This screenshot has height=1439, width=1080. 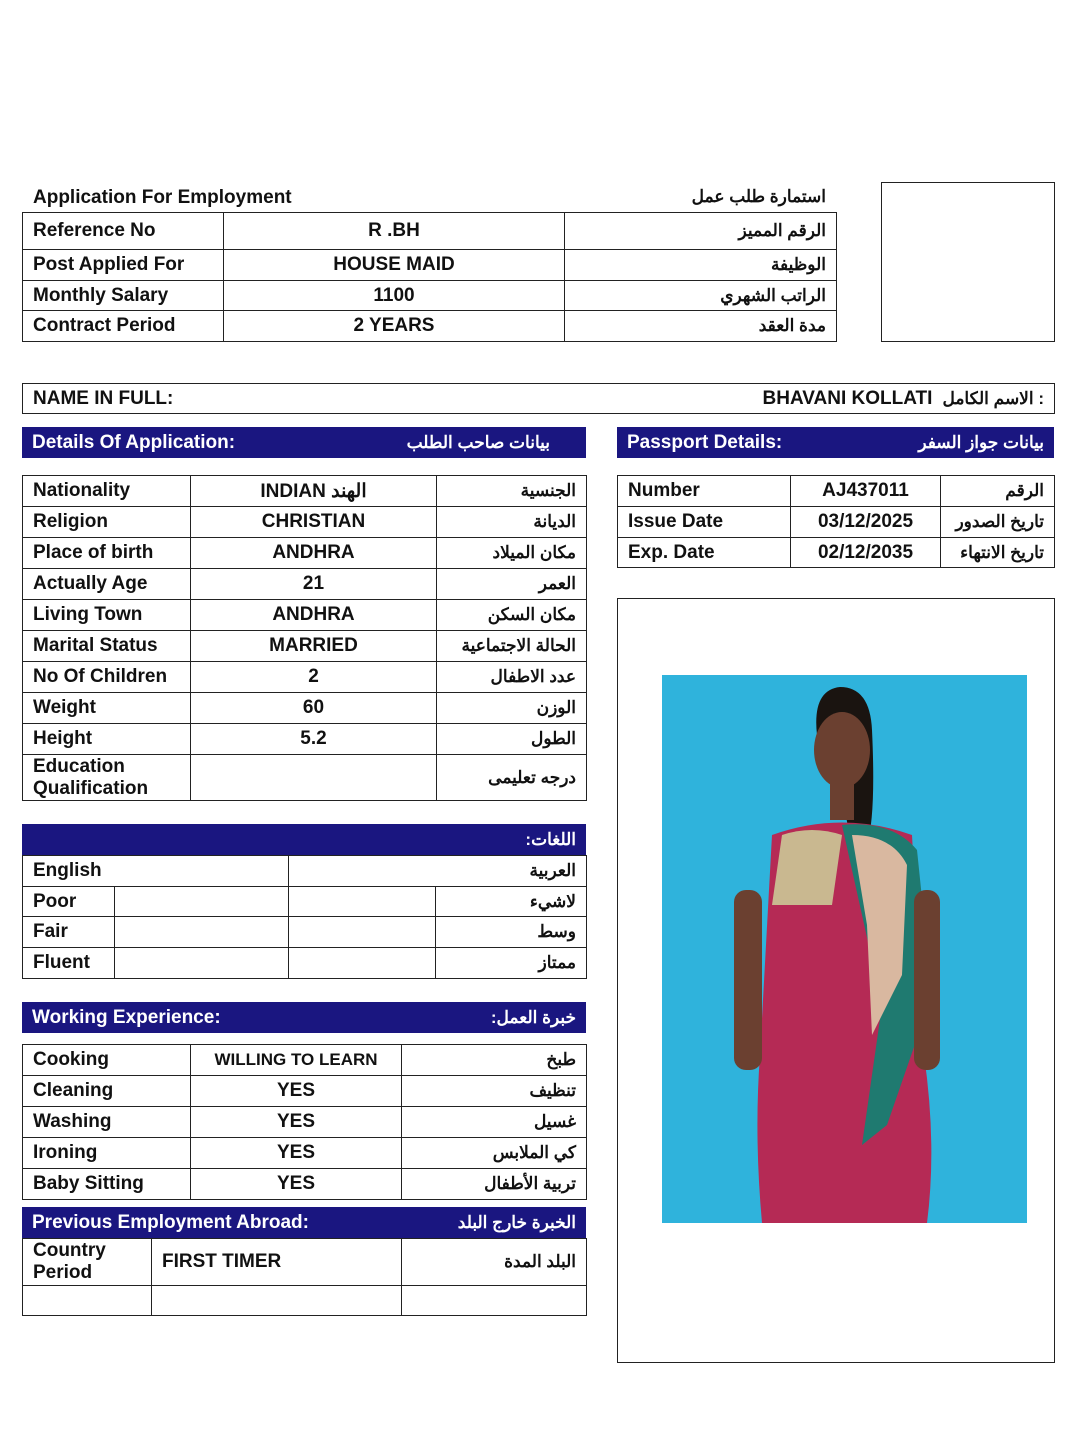 I want to click on label: No Of Children, so click(x=106, y=677).